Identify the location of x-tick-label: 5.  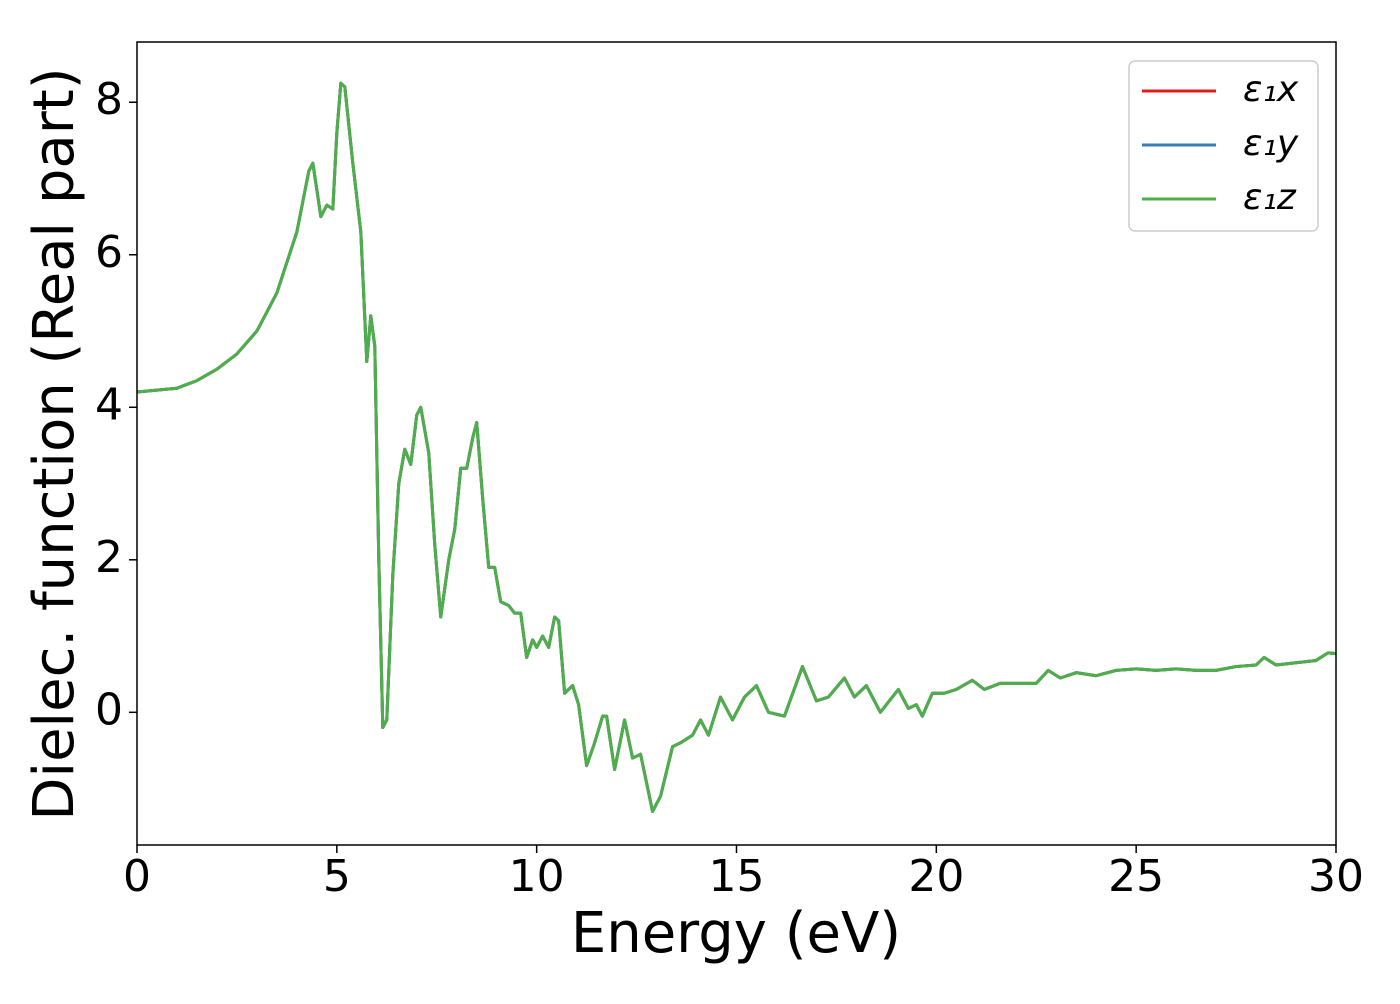
(337, 876).